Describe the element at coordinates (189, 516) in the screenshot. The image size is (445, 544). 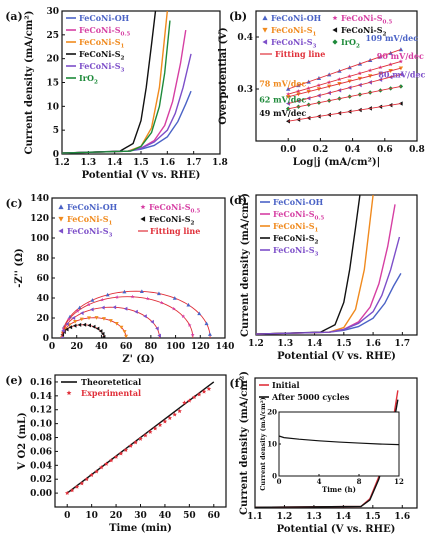
I see `x-tick-label: 50` at that location.